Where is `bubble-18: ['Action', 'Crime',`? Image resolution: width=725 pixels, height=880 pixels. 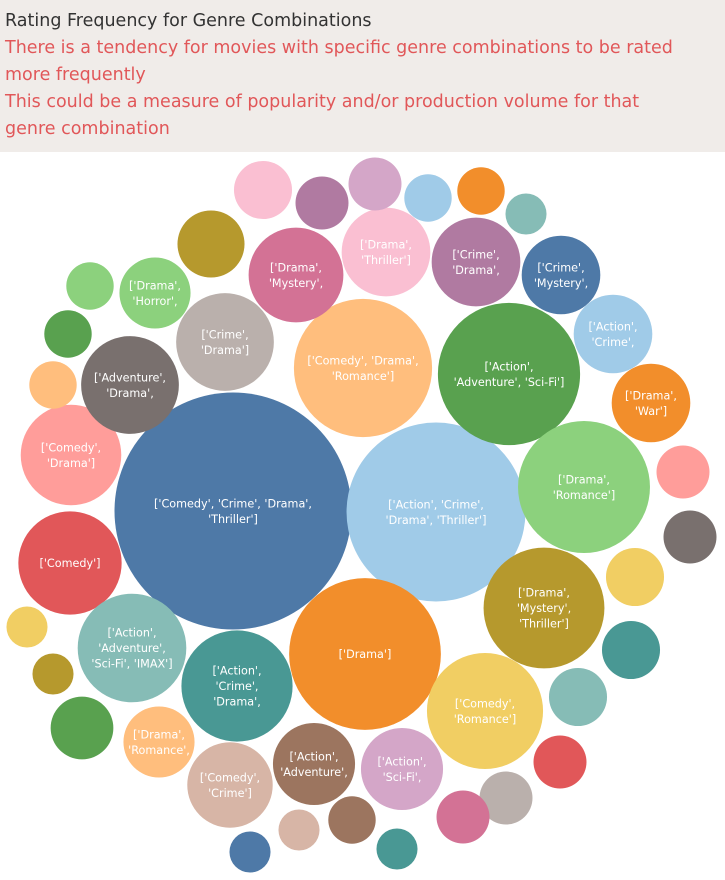
bubble-18: ['Action', 'Crime', is located at coordinates (613, 334).